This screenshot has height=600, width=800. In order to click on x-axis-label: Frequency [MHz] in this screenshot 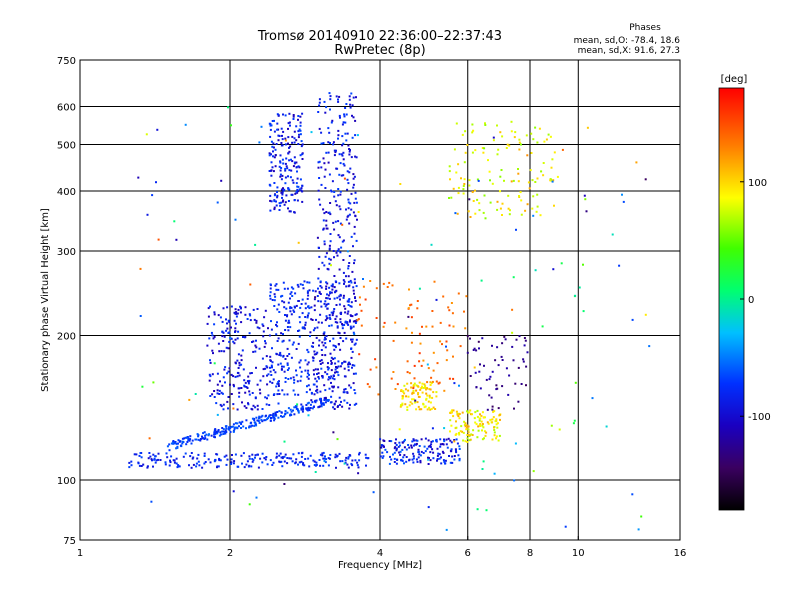, I will do `click(380, 565)`.